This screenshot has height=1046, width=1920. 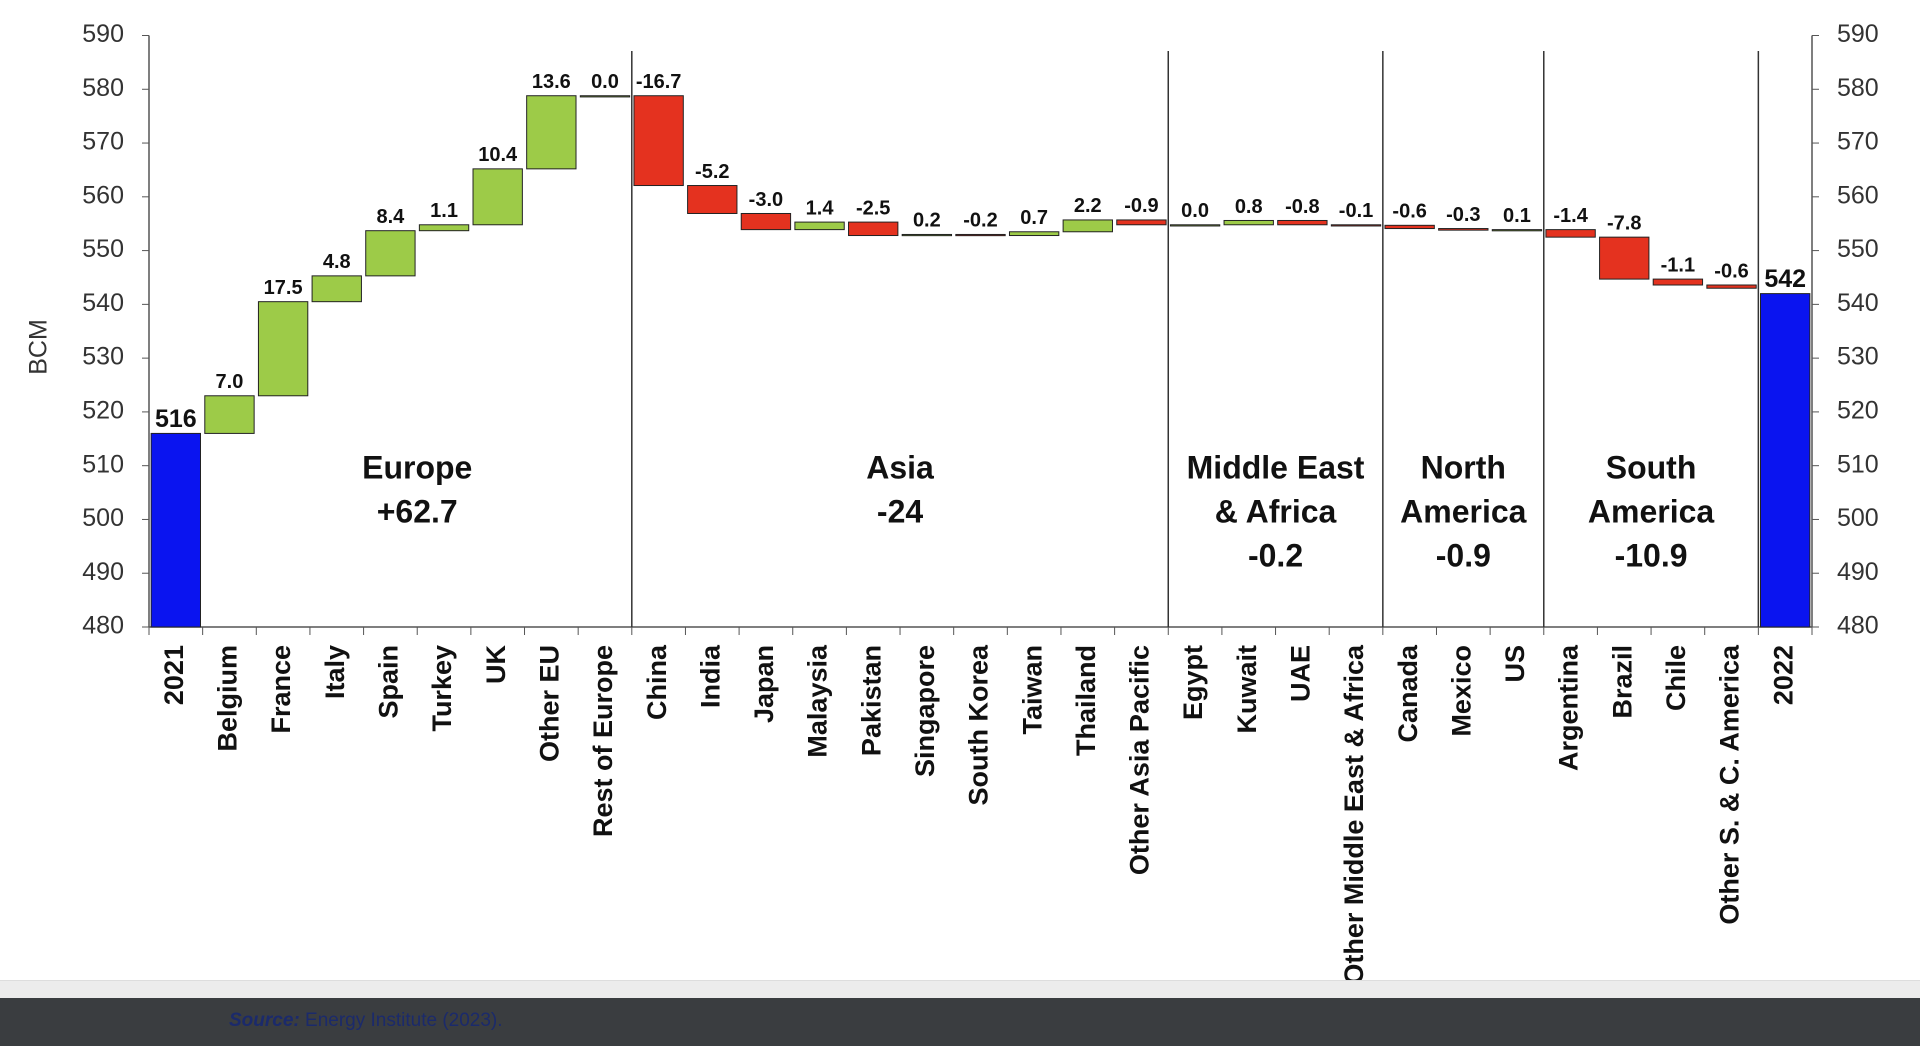 What do you see at coordinates (174, 675) in the screenshot?
I see `x-tick-label: 2021` at bounding box center [174, 675].